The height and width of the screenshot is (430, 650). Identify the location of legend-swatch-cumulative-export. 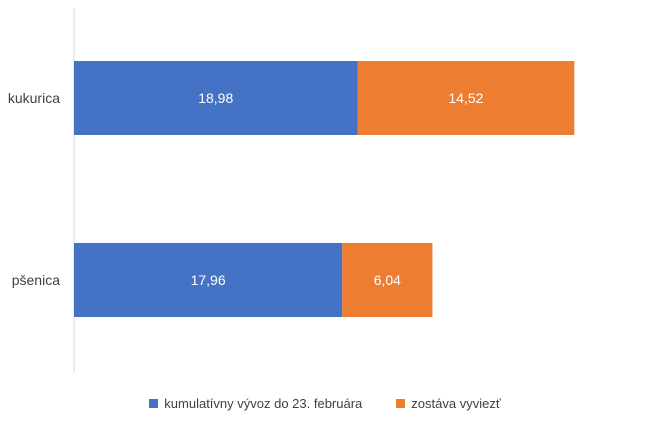
(154, 403).